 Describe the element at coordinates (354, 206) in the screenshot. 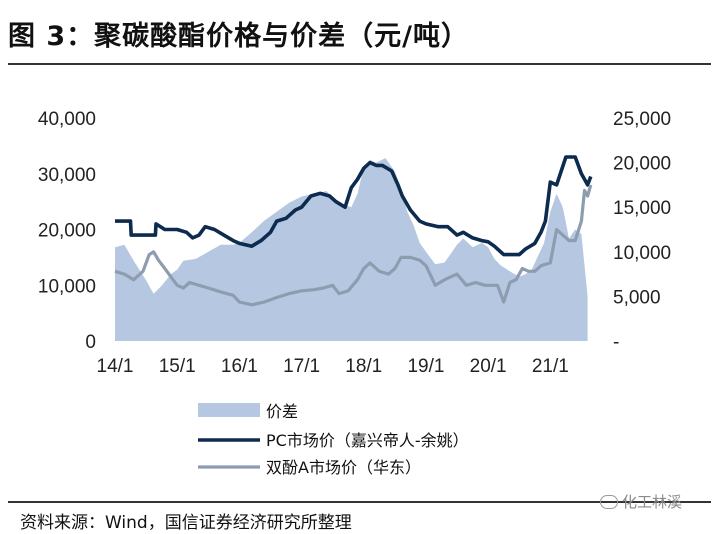

I see `series-line-pc` at that location.